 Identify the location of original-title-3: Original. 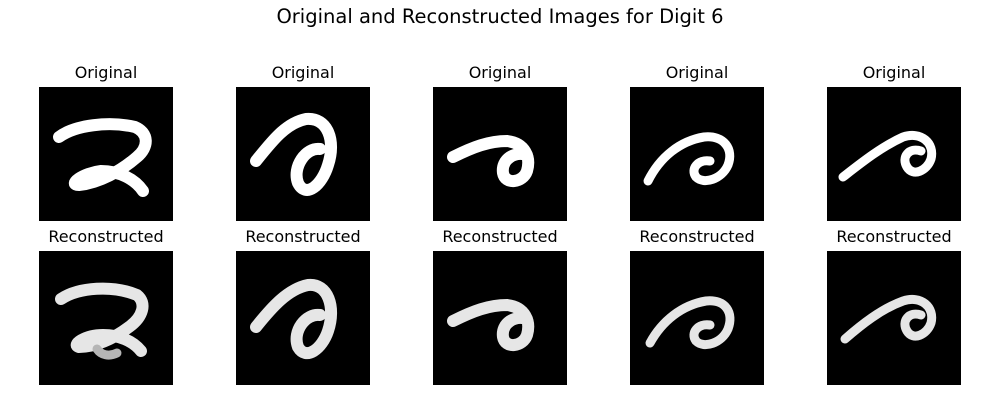
(500, 72).